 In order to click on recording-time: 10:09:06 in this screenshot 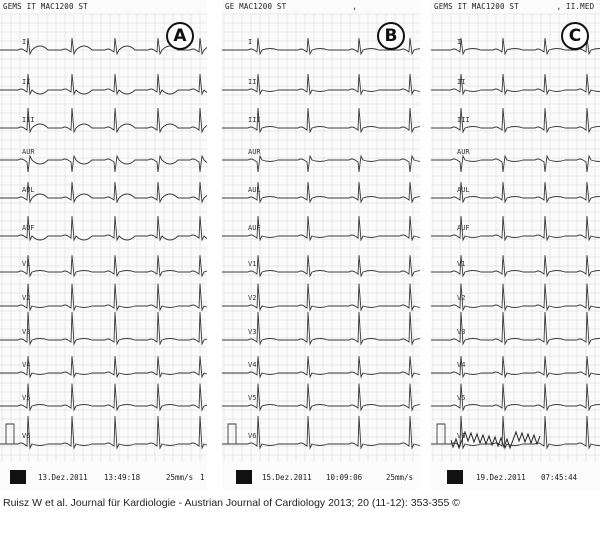, I will do `click(344, 477)`.